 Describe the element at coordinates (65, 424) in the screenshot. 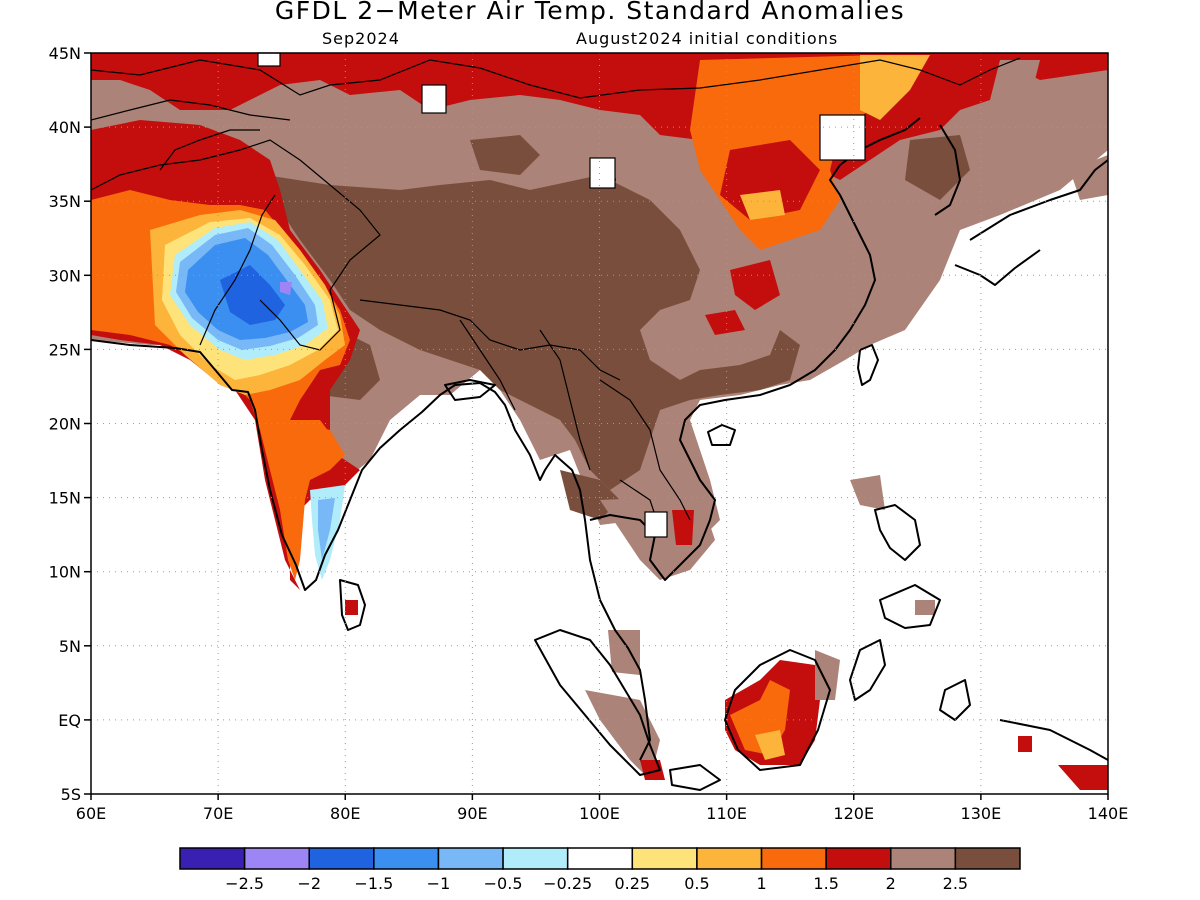

I see `lat-tick-label: 20N` at that location.